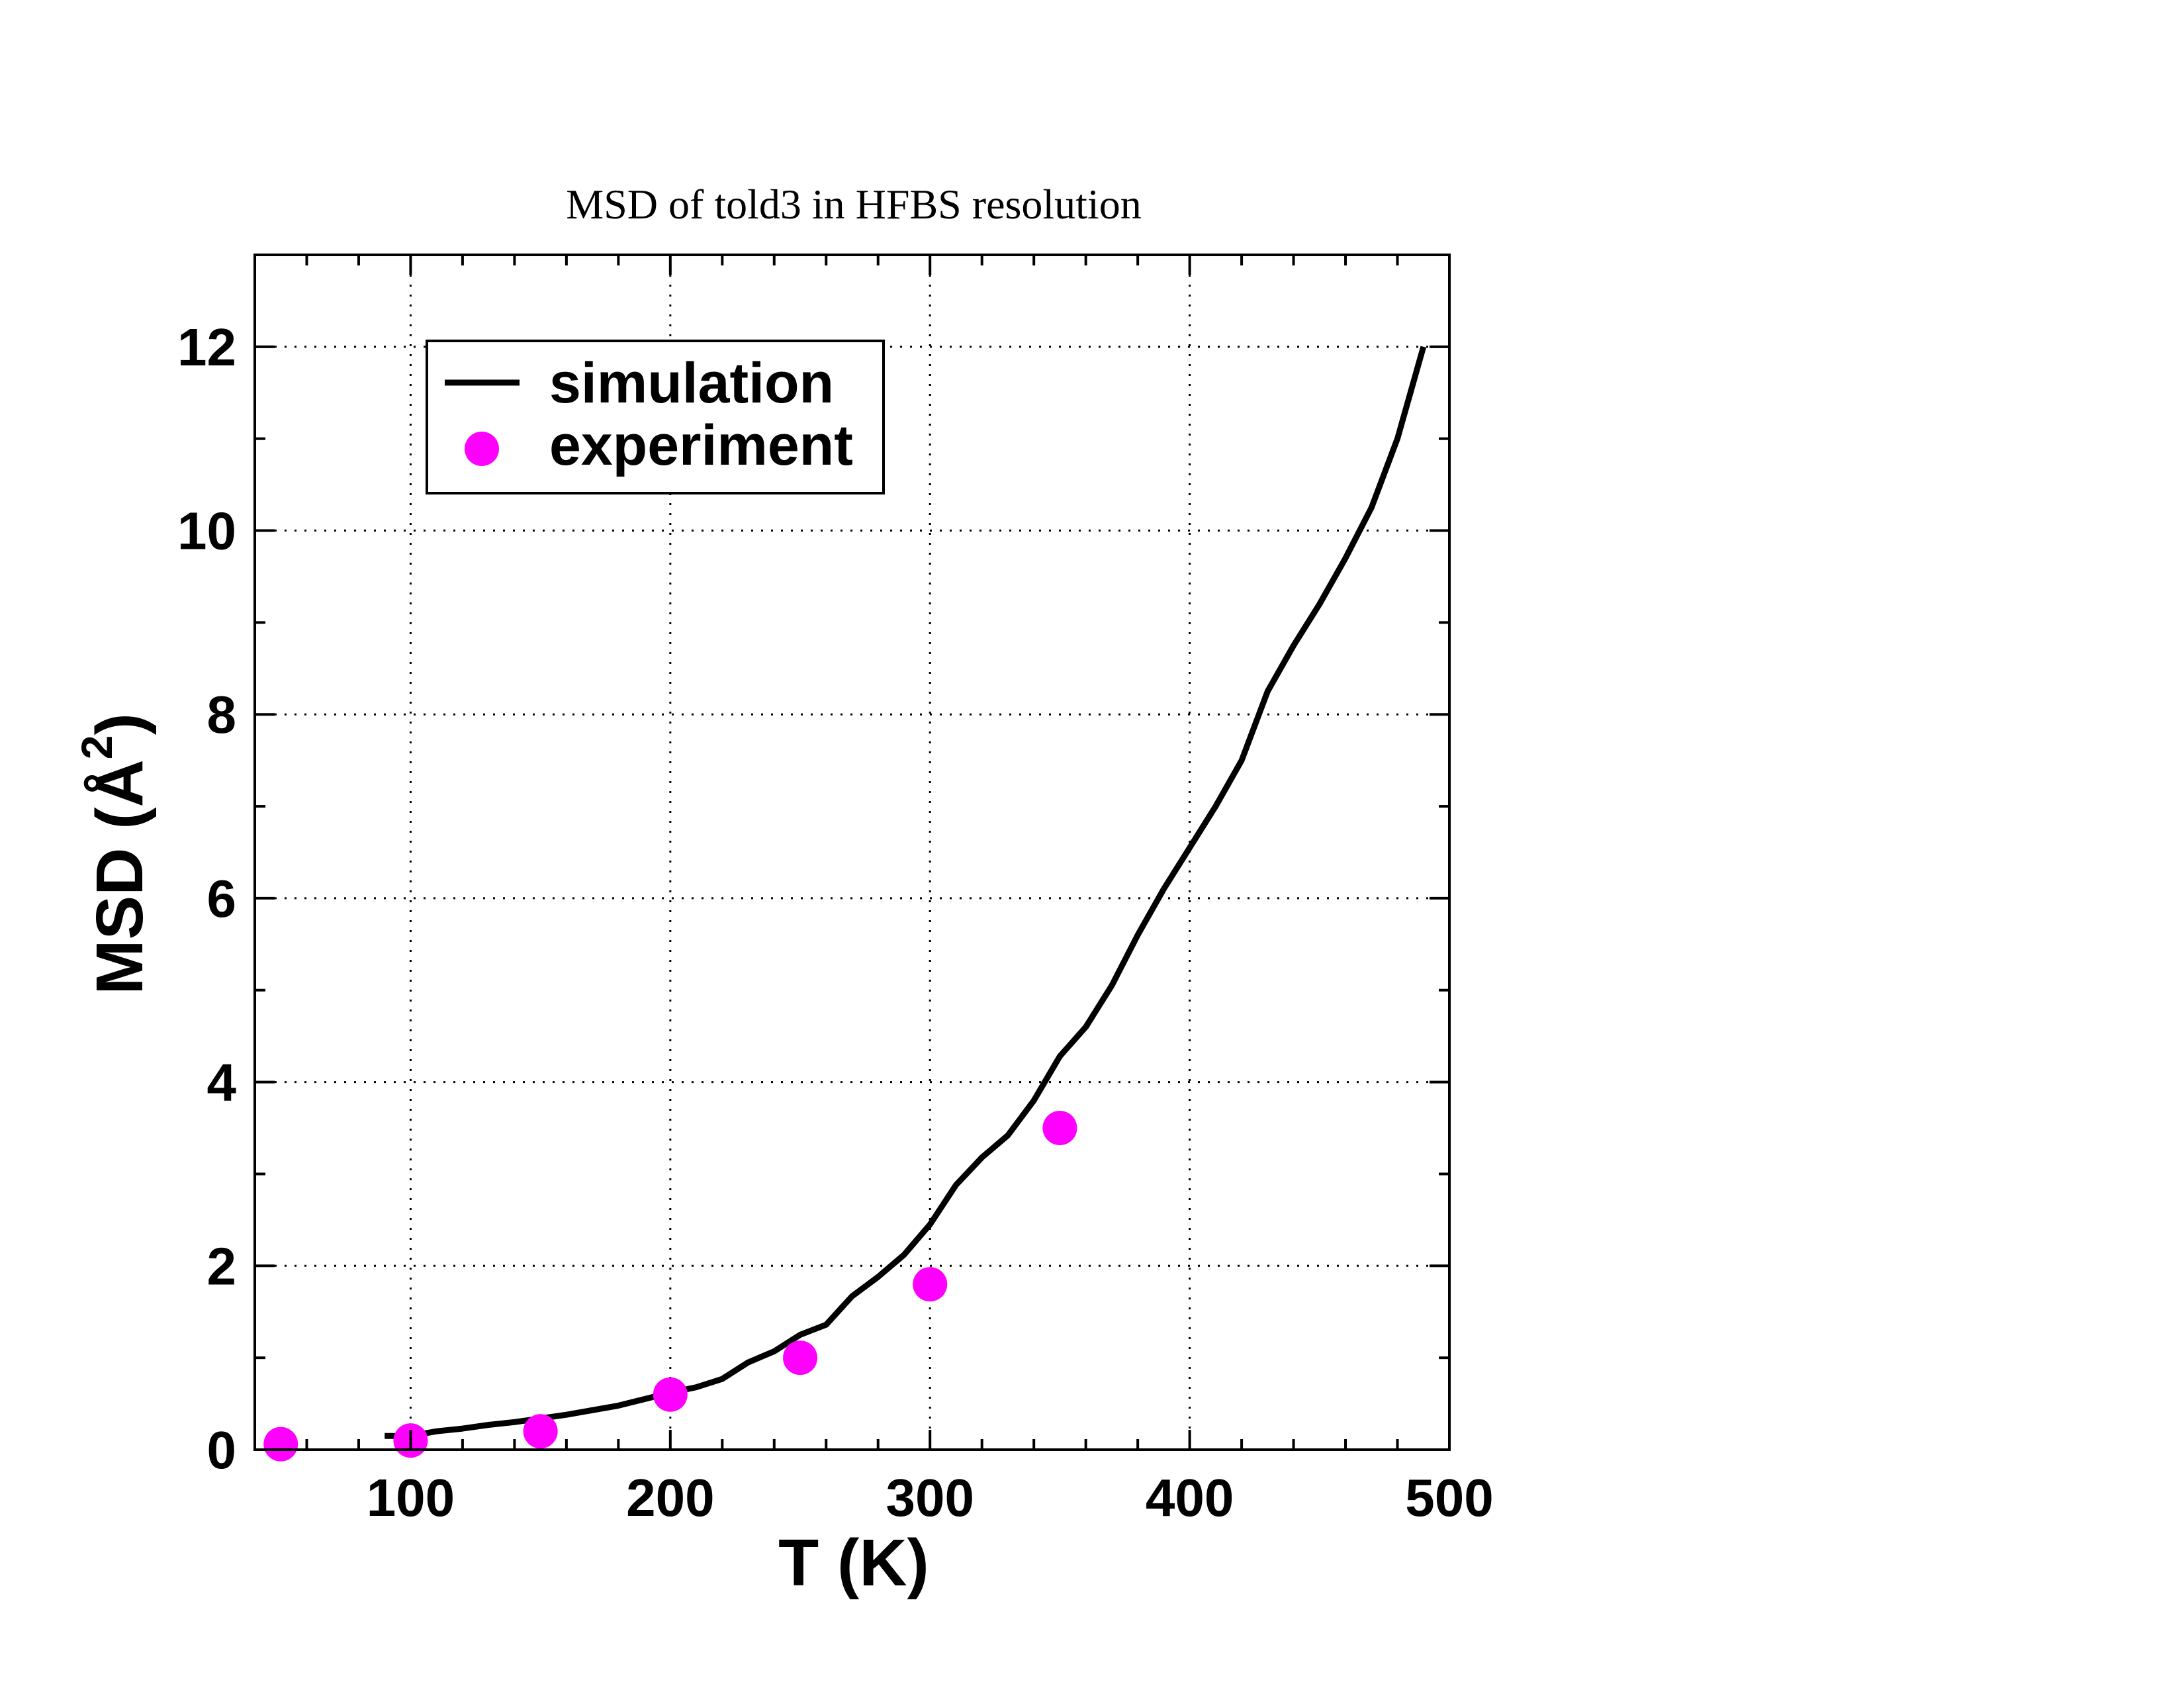 The image size is (2184, 1688). I want to click on y-axis-label: MSD (Å2), so click(114, 854).